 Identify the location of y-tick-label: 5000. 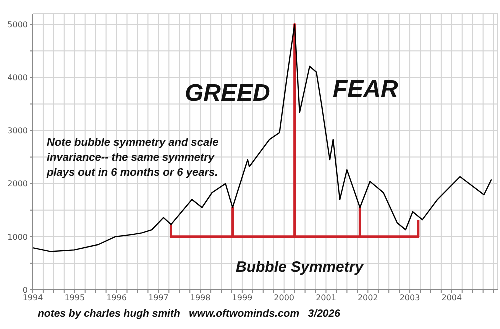
(18, 25).